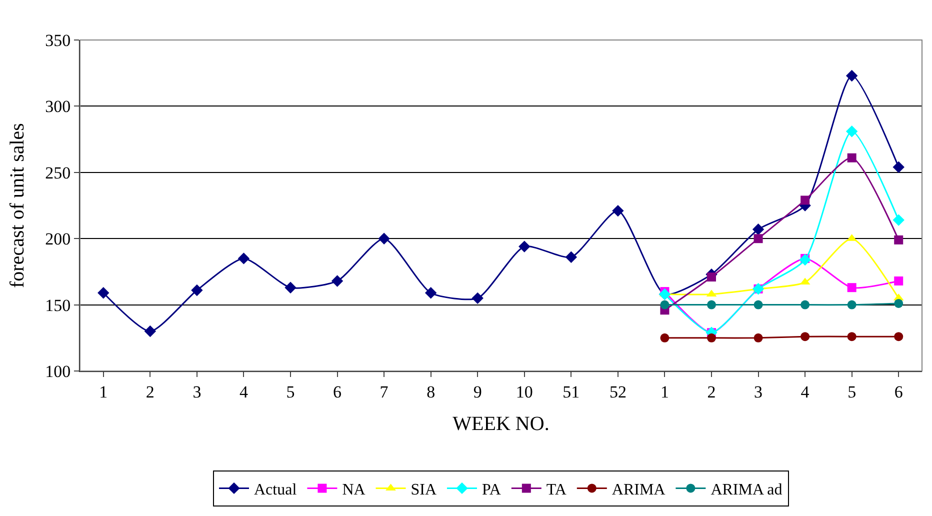 The height and width of the screenshot is (516, 932). Describe the element at coordinates (524, 392) in the screenshot. I see `x-tick-label: 10` at that location.